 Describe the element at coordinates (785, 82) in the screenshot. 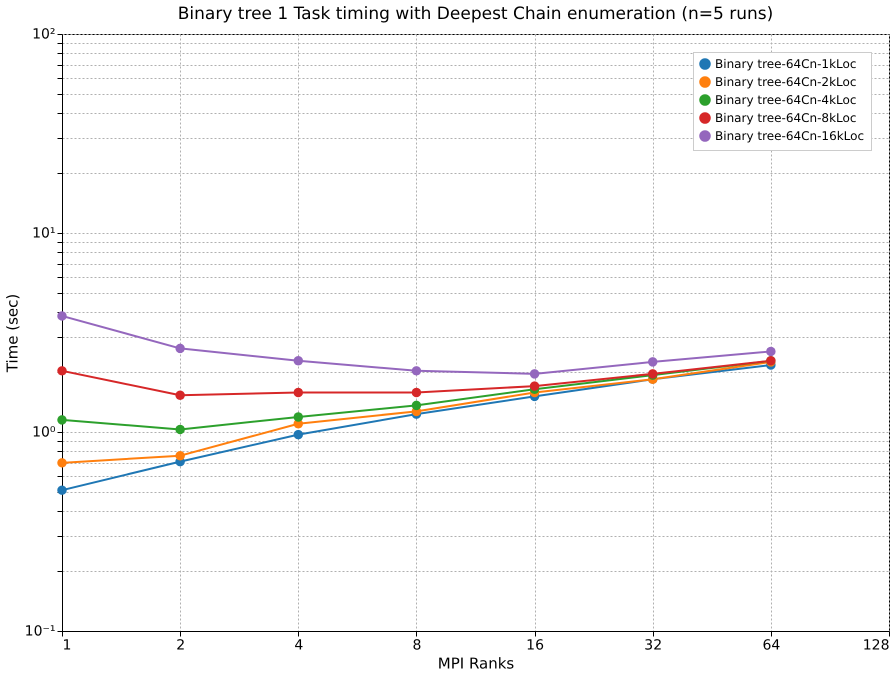

I see `legend-label: Binary tree-64Cn-2kLoc` at that location.